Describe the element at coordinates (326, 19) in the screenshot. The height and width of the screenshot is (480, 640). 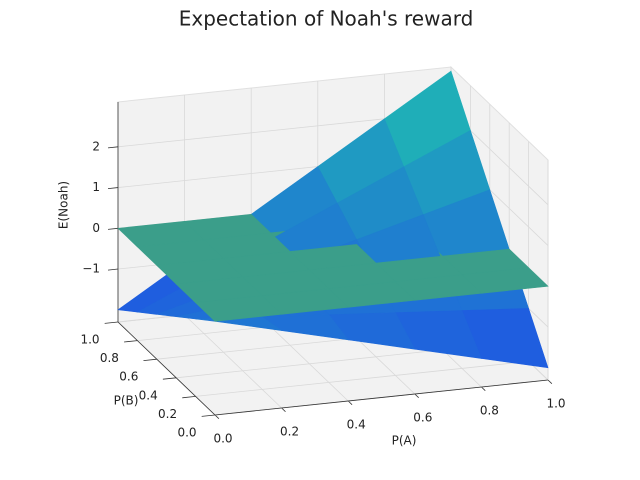
I see `chart-title: Expectation of Noah's reward` at that location.